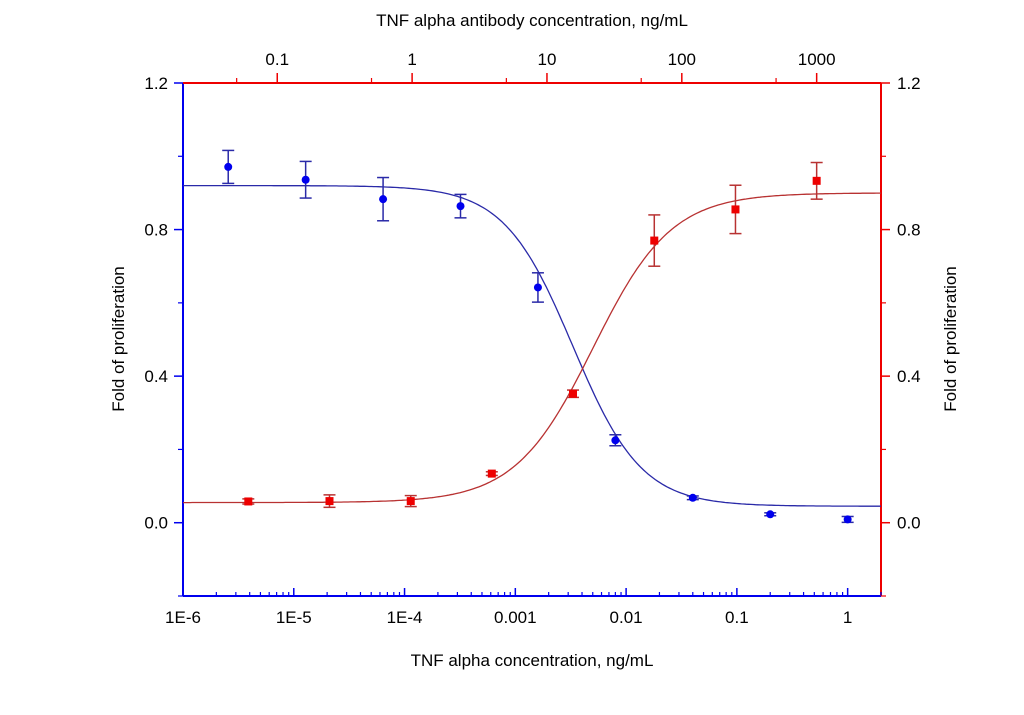  Describe the element at coordinates (626, 617) in the screenshot. I see `x-bottom-tick-label: 0.01` at that location.